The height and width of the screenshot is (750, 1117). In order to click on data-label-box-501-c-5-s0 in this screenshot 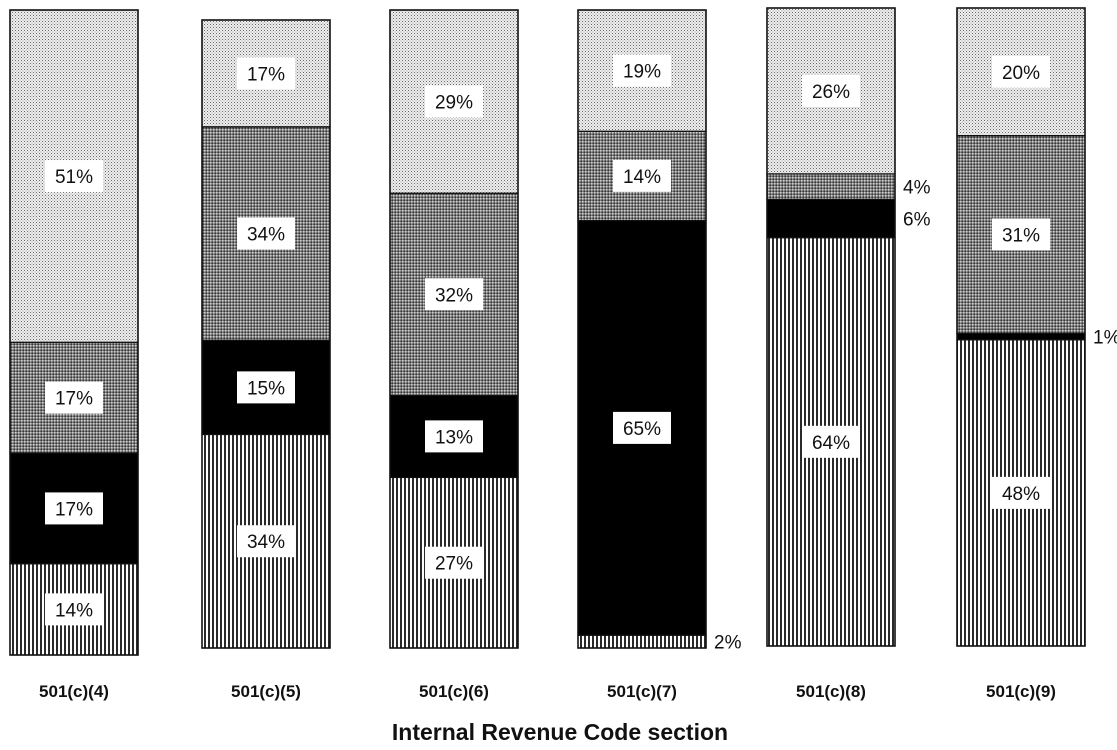, I will do `click(266, 541)`.